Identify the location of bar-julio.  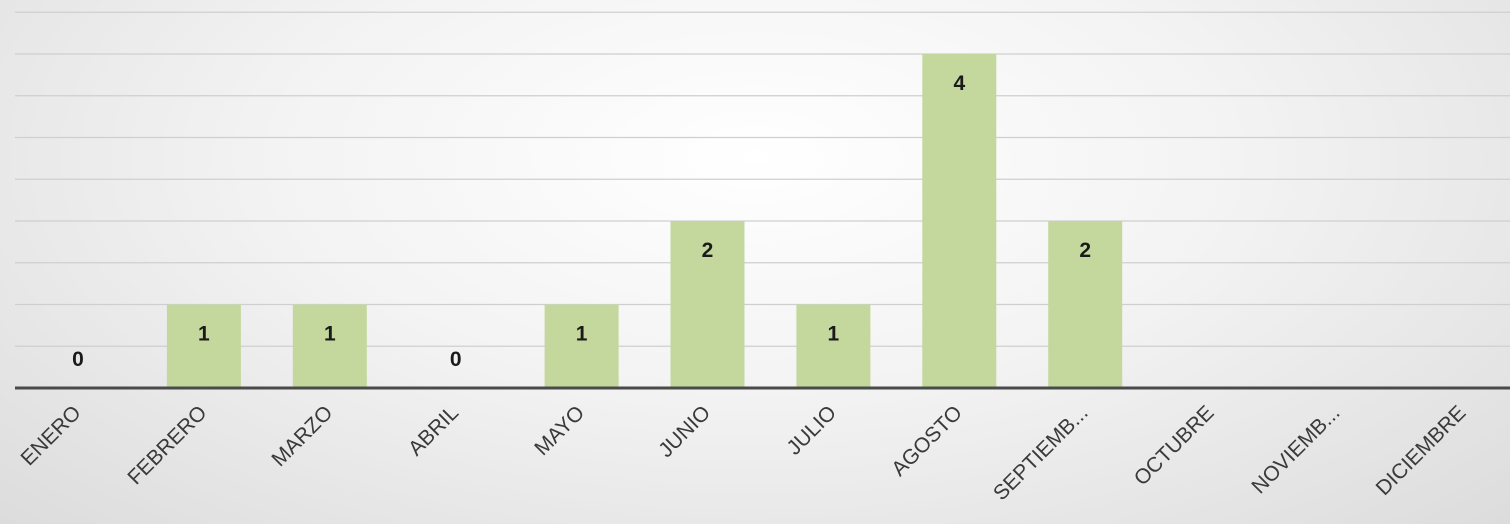
(833, 346).